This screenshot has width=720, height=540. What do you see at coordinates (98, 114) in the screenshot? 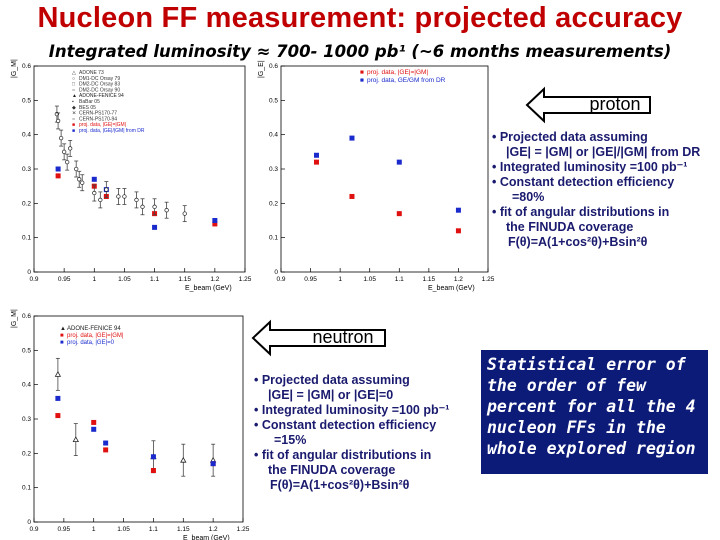
I see `proton-world-legend-entry: CERN-PS170-77` at bounding box center [98, 114].